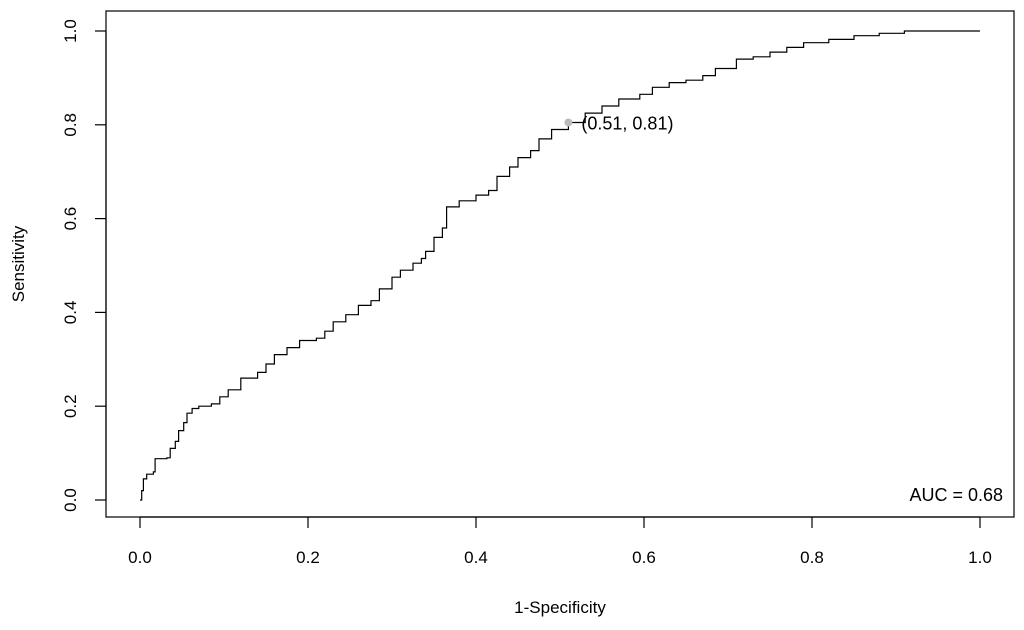 This screenshot has height=630, width=1024. What do you see at coordinates (476, 557) in the screenshot?
I see `x-tick-label: 0.4` at bounding box center [476, 557].